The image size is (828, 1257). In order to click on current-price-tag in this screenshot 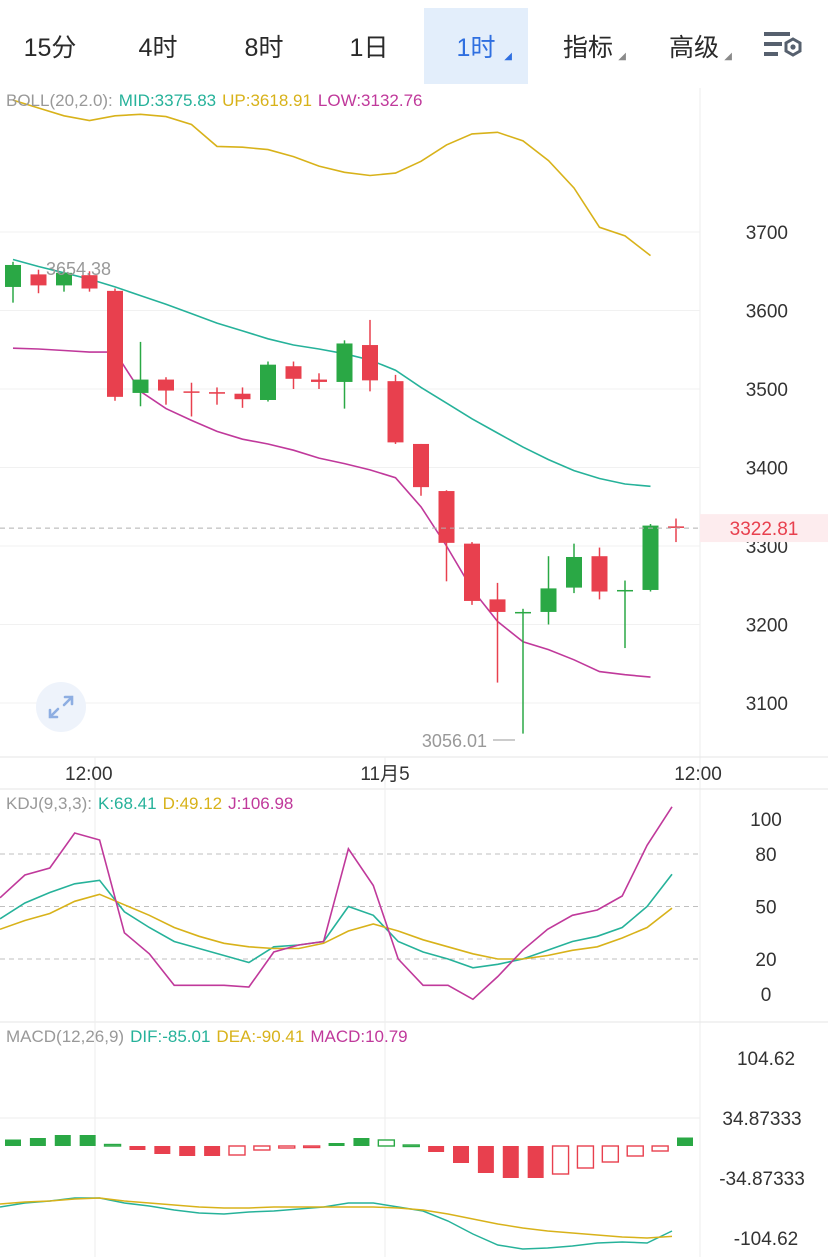, I will do `click(764, 528)`.